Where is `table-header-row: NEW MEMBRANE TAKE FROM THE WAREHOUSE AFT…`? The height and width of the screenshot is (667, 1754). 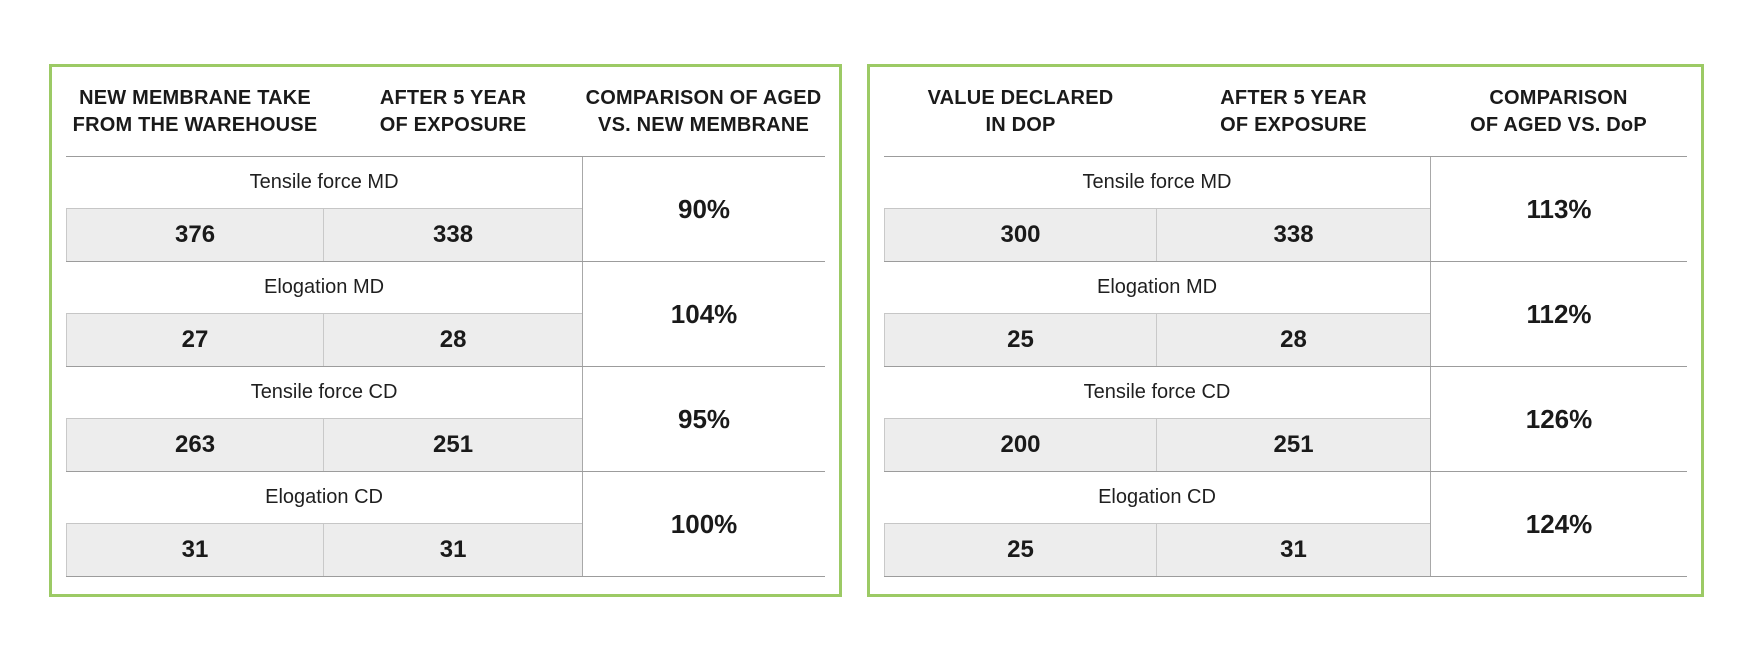 table-header-row: NEW MEMBRANE TAKE FROM THE WAREHOUSE AFT… is located at coordinates (445, 112).